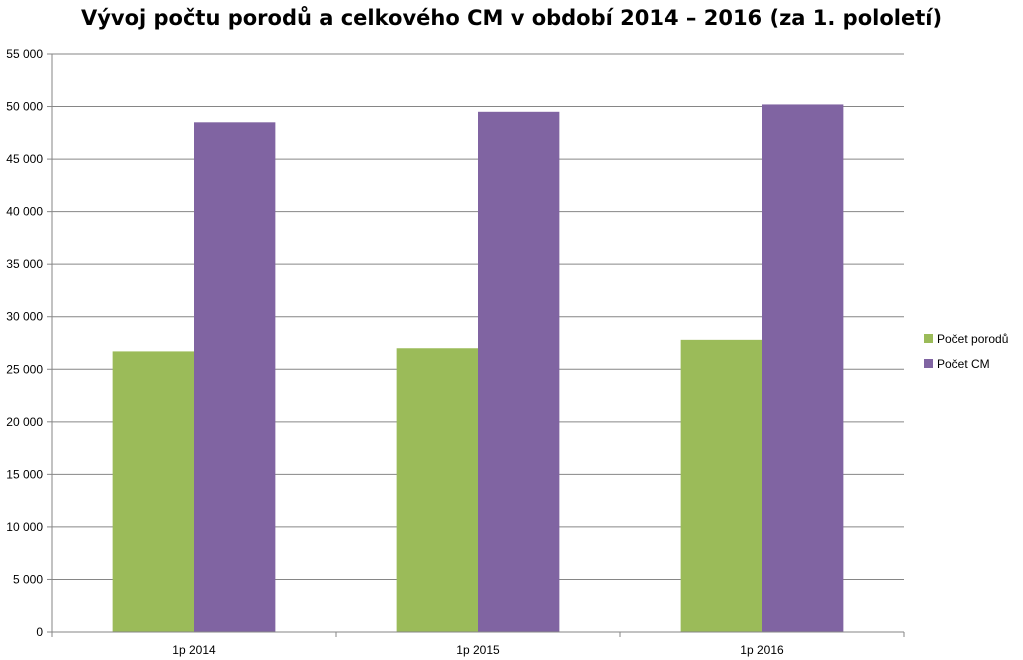 Image resolution: width=1023 pixels, height=660 pixels. Describe the element at coordinates (194, 650) in the screenshot. I see `x-tick-label: 1p 2014` at that location.